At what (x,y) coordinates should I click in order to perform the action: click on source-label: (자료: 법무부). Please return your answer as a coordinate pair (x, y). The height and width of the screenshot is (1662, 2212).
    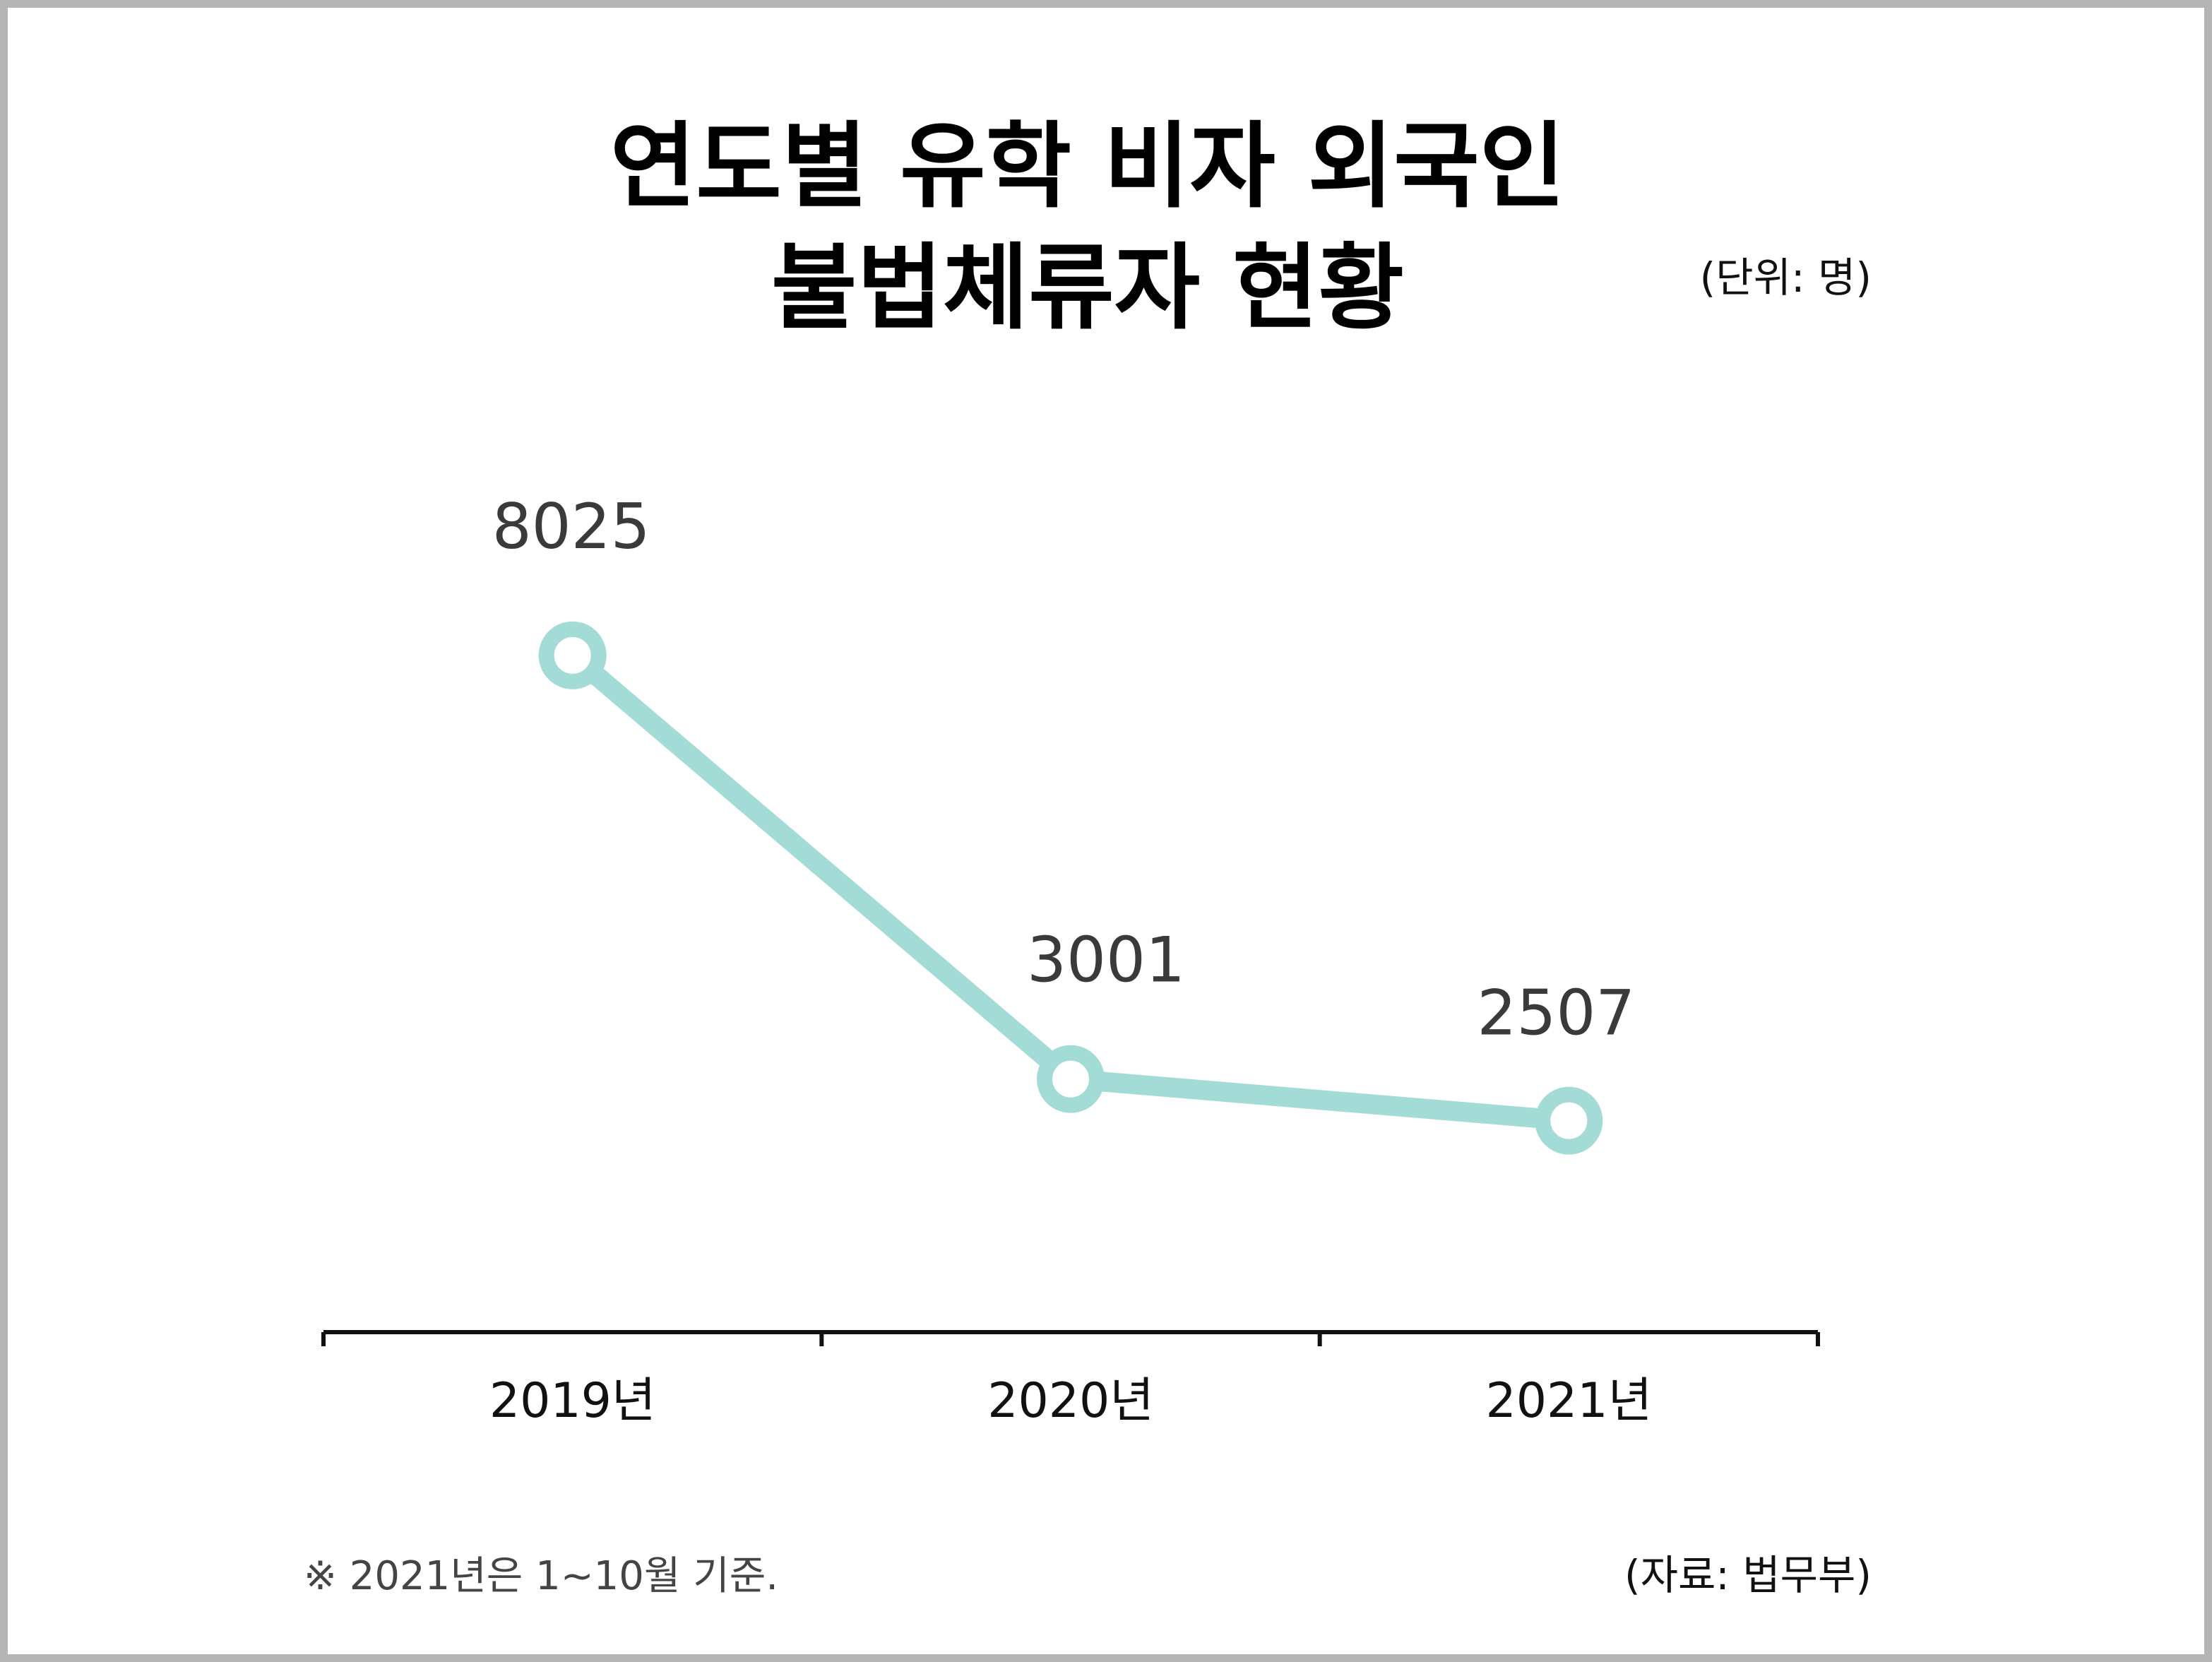
    Looking at the image, I should click on (1748, 1575).